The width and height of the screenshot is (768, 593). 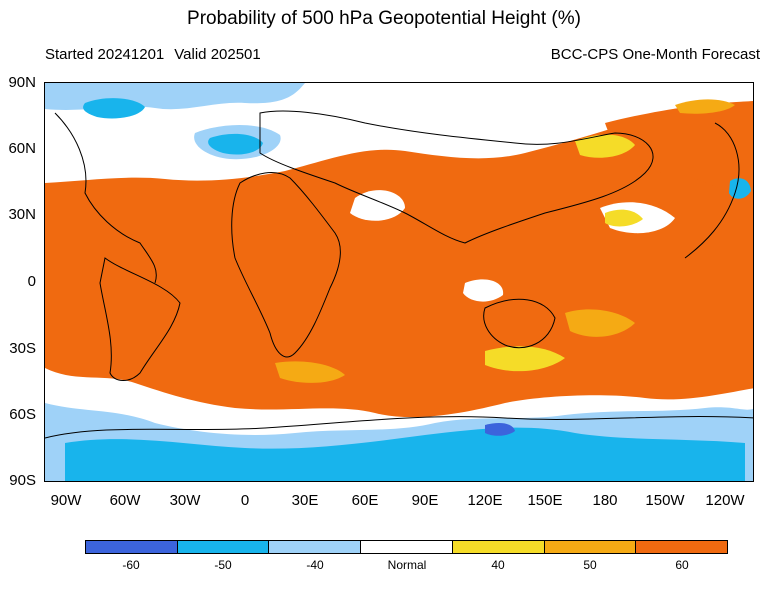 I want to click on legend-label: 60, so click(x=682, y=565).